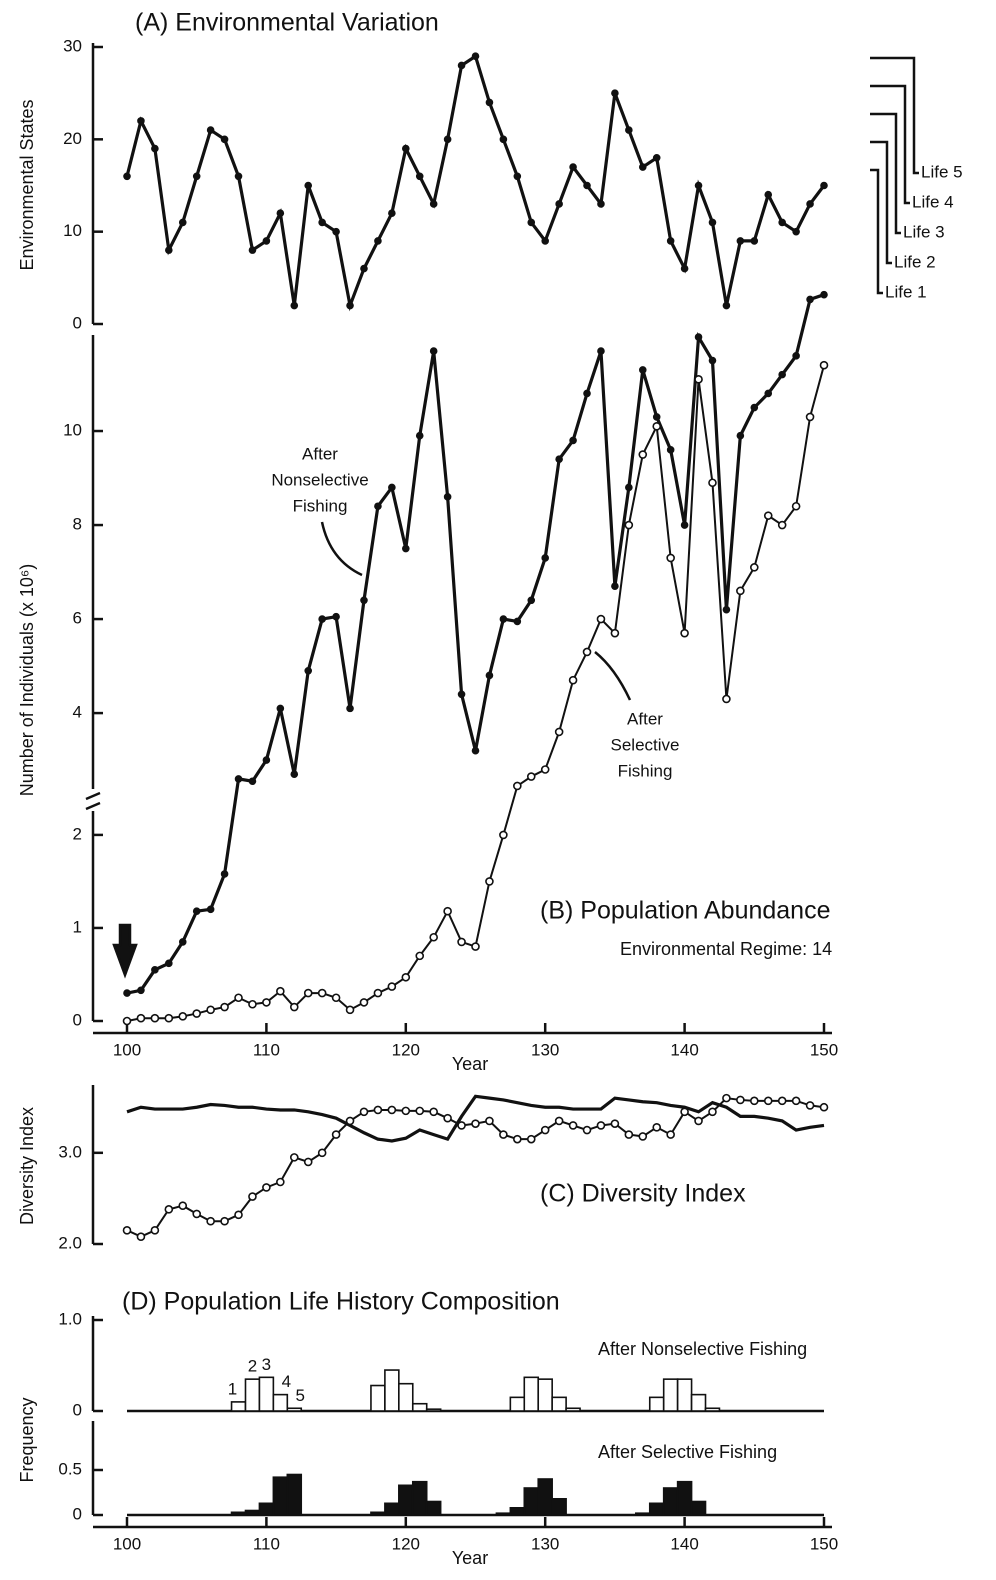 The height and width of the screenshot is (1580, 996). What do you see at coordinates (93, 801) in the screenshot?
I see `axis-break` at bounding box center [93, 801].